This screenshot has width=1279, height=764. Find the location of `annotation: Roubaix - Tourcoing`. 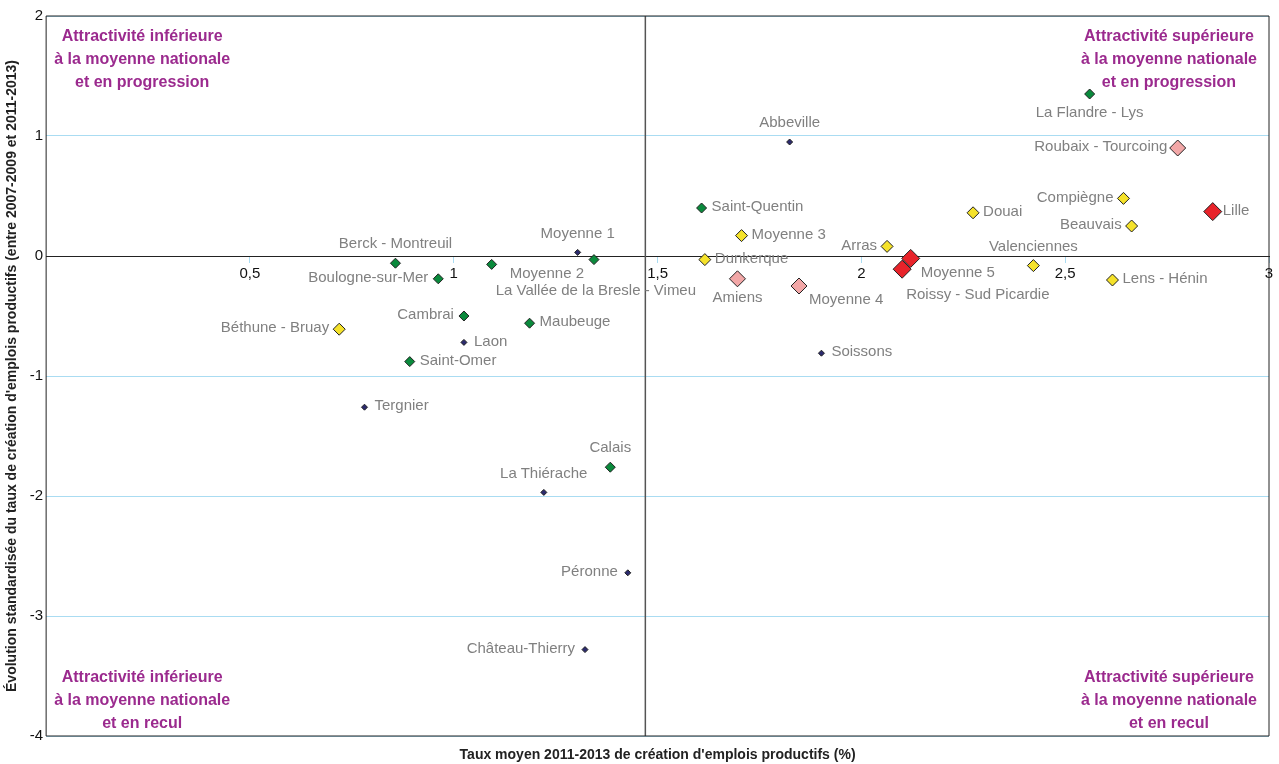

annotation: Roubaix - Tourcoing is located at coordinates (1101, 146).